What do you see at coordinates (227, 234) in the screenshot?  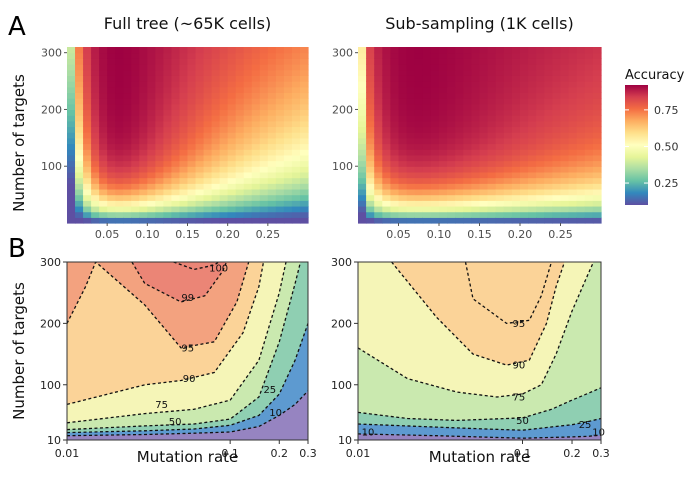 I see `x-tick-label: 0.20` at bounding box center [227, 234].